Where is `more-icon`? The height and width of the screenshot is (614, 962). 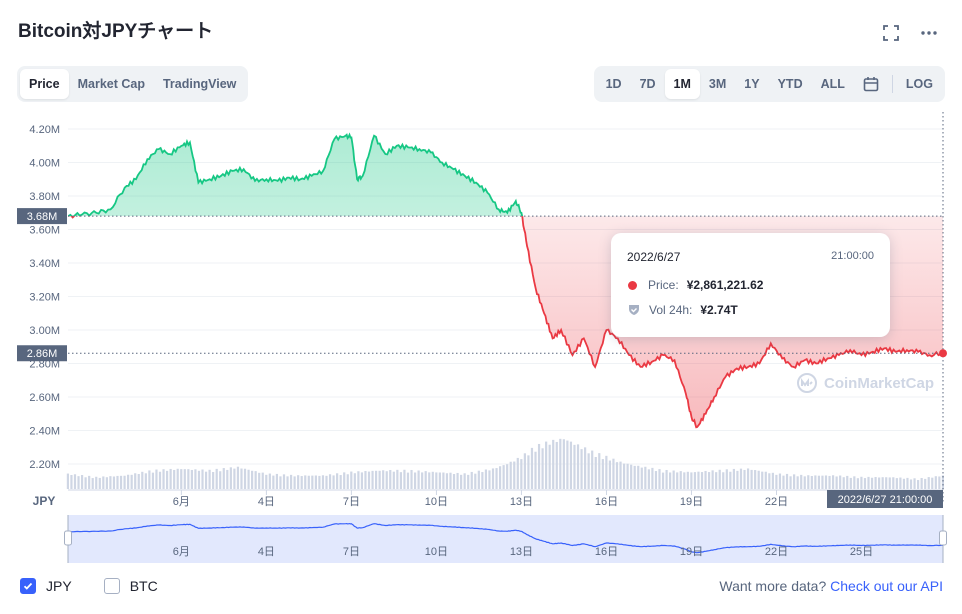
more-icon is located at coordinates (929, 33).